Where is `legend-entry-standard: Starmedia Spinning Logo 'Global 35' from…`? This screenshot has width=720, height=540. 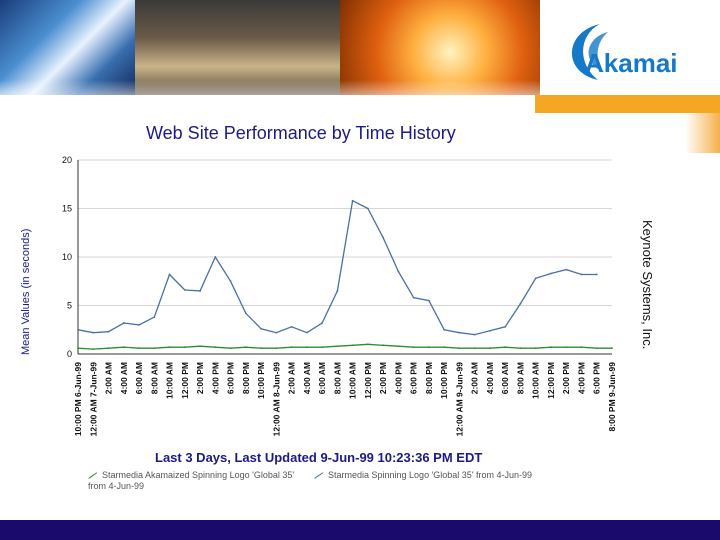
legend-entry-standard: Starmedia Spinning Logo 'Global 35' from… is located at coordinates (429, 475).